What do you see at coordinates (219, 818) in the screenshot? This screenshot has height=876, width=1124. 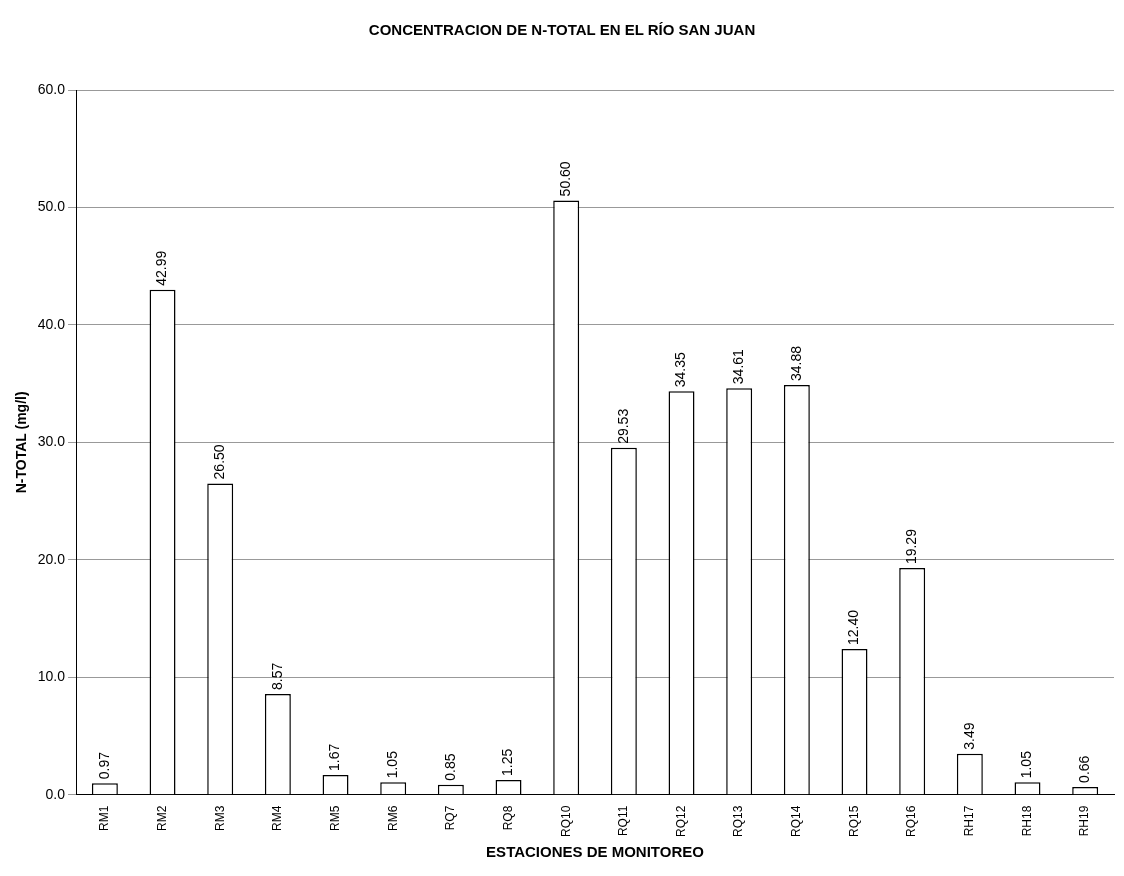 I see `x-tick-label: RM3` at bounding box center [219, 818].